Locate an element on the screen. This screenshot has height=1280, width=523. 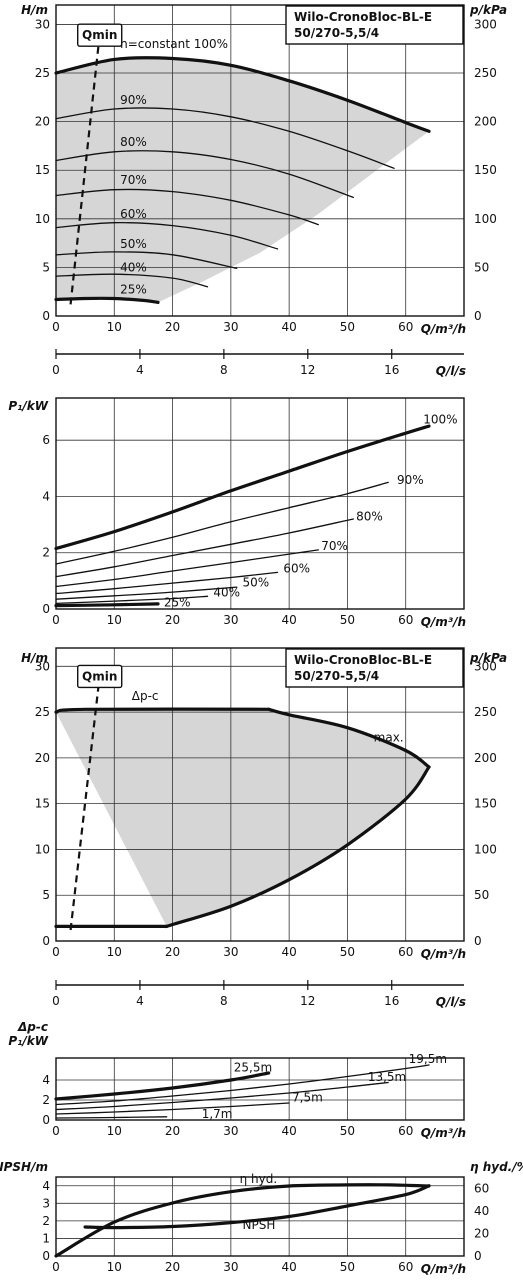
qmin-line is located at coordinates (85, 169).